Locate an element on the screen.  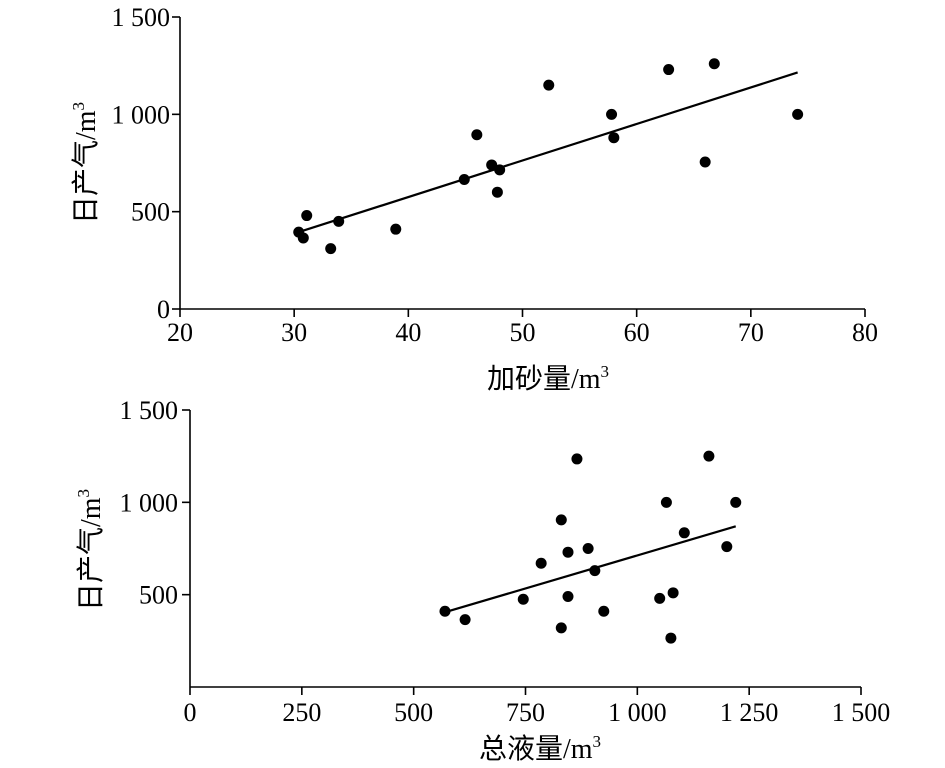
x-tick-label: 750 is located at coordinates (525, 712).